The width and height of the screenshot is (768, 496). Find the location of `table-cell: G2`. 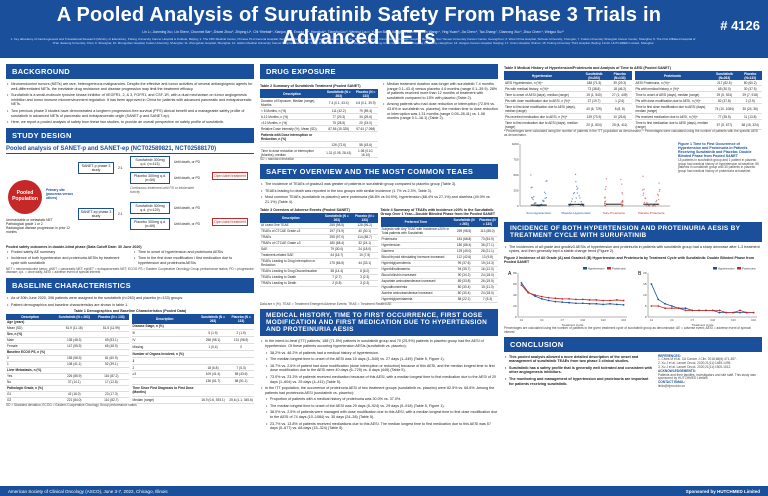

table-cell: G2 is located at coordinates (30, 400).